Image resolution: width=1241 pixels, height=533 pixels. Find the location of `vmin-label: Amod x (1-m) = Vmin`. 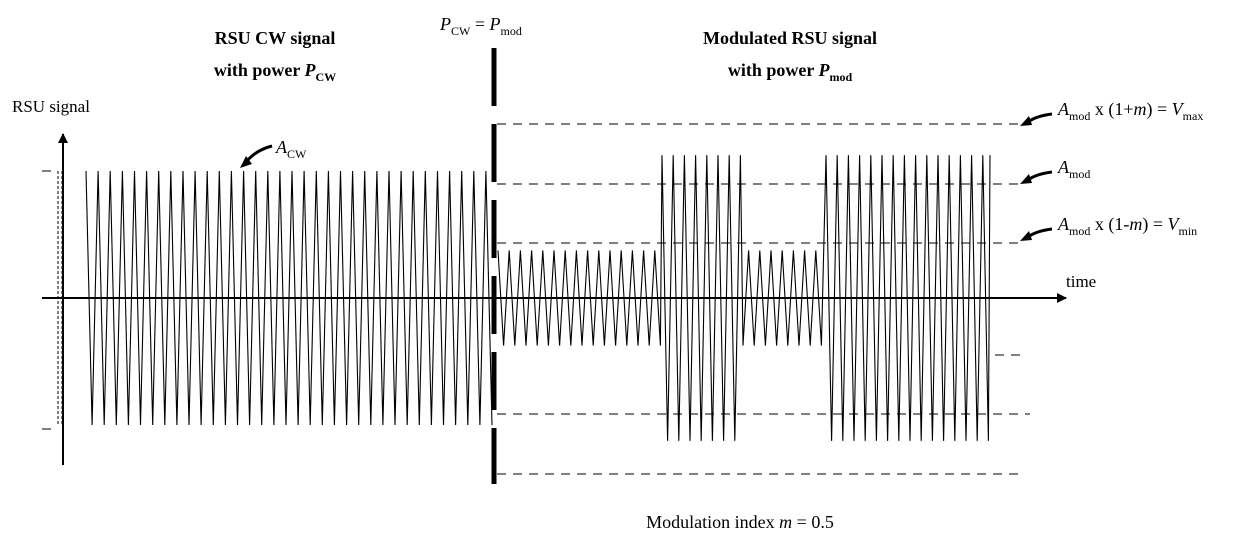

vmin-label: Amod x (1-m) = Vmin is located at coordinates (1127, 226).